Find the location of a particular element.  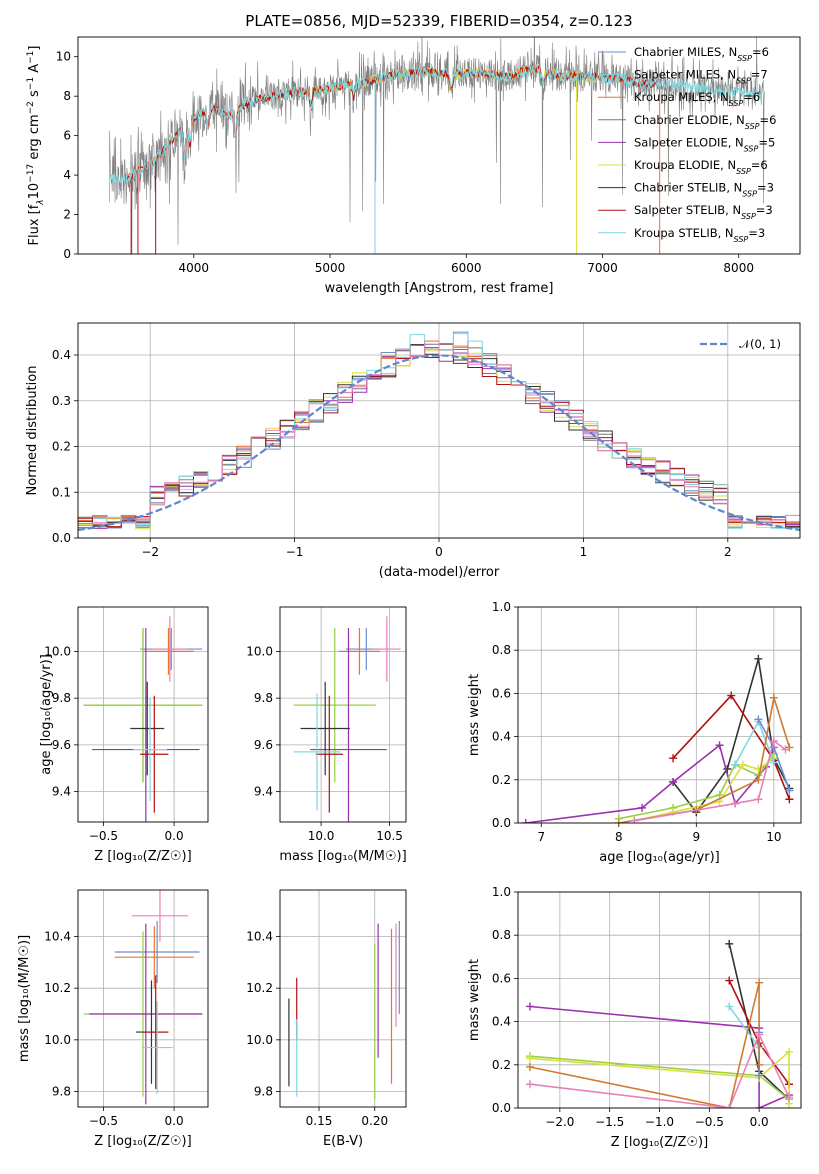

y-tick-label: 10 is located at coordinates (63, 57).